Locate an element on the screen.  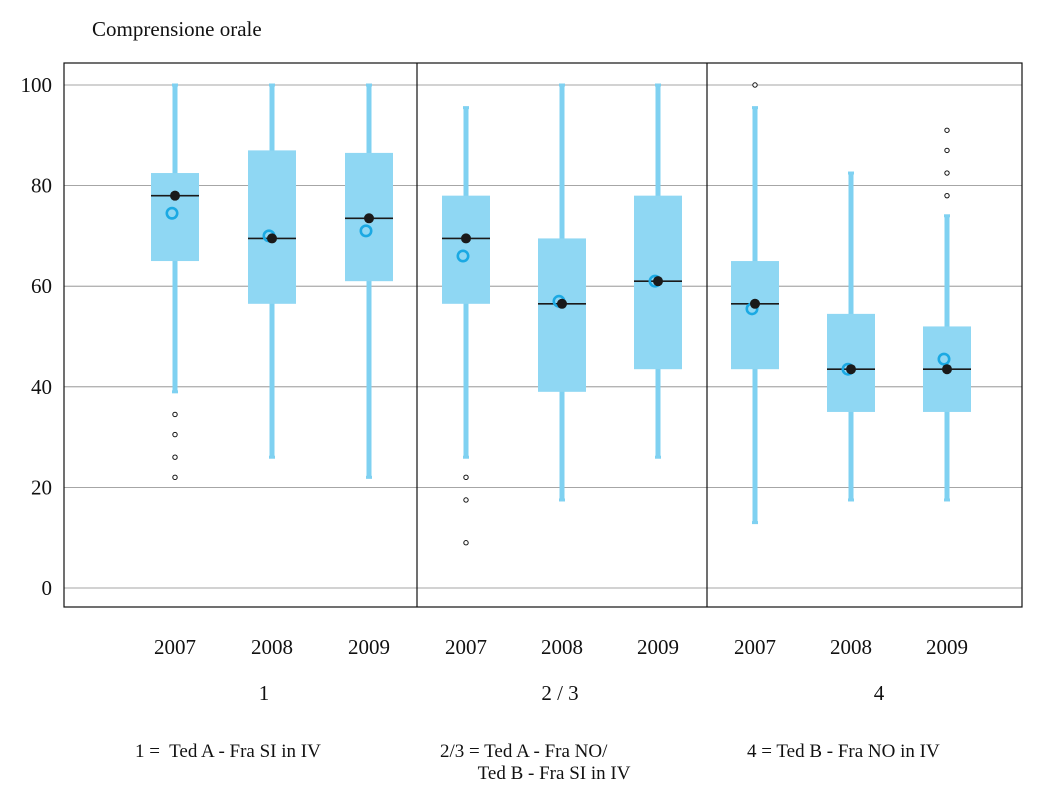
box-1-2008 is located at coordinates (272, 271).